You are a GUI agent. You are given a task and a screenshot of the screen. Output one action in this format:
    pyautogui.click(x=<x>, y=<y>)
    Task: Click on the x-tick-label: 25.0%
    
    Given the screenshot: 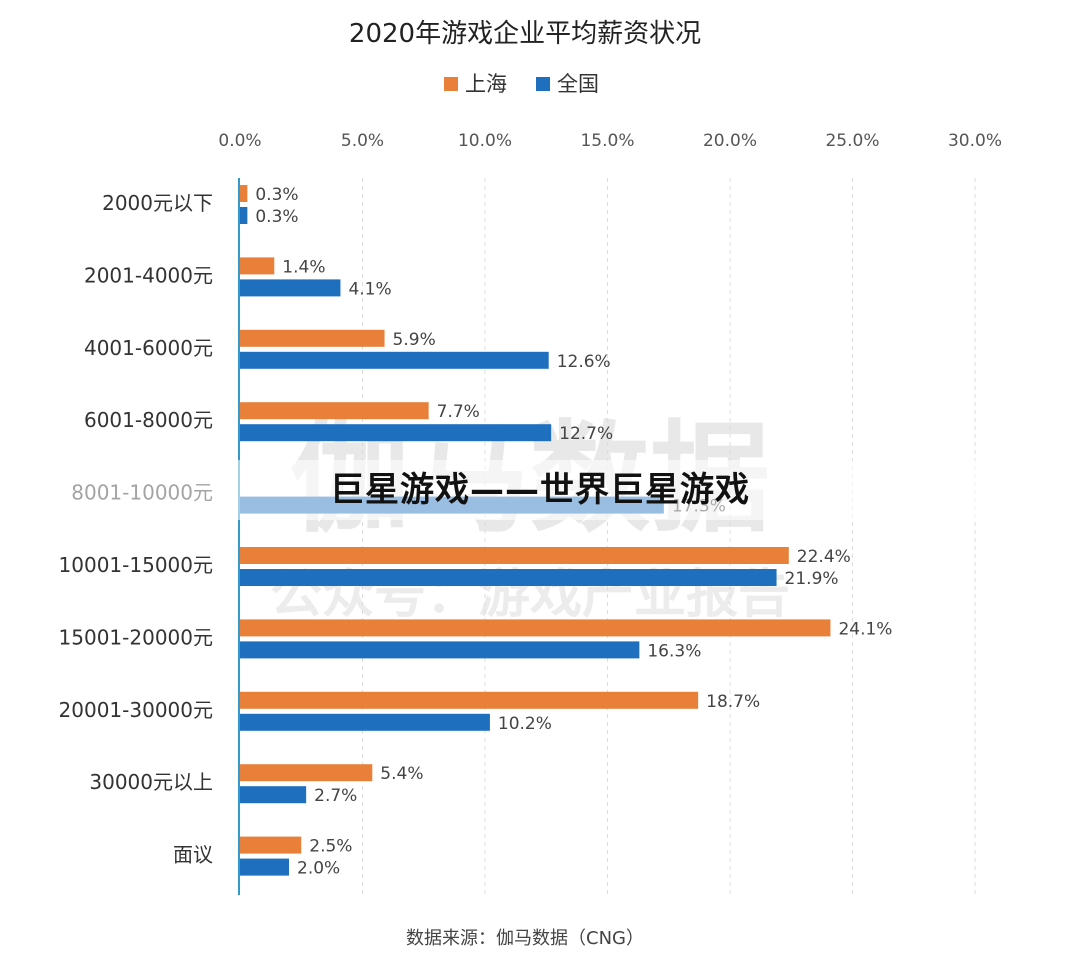 What is the action you would take?
    pyautogui.click(x=852, y=141)
    